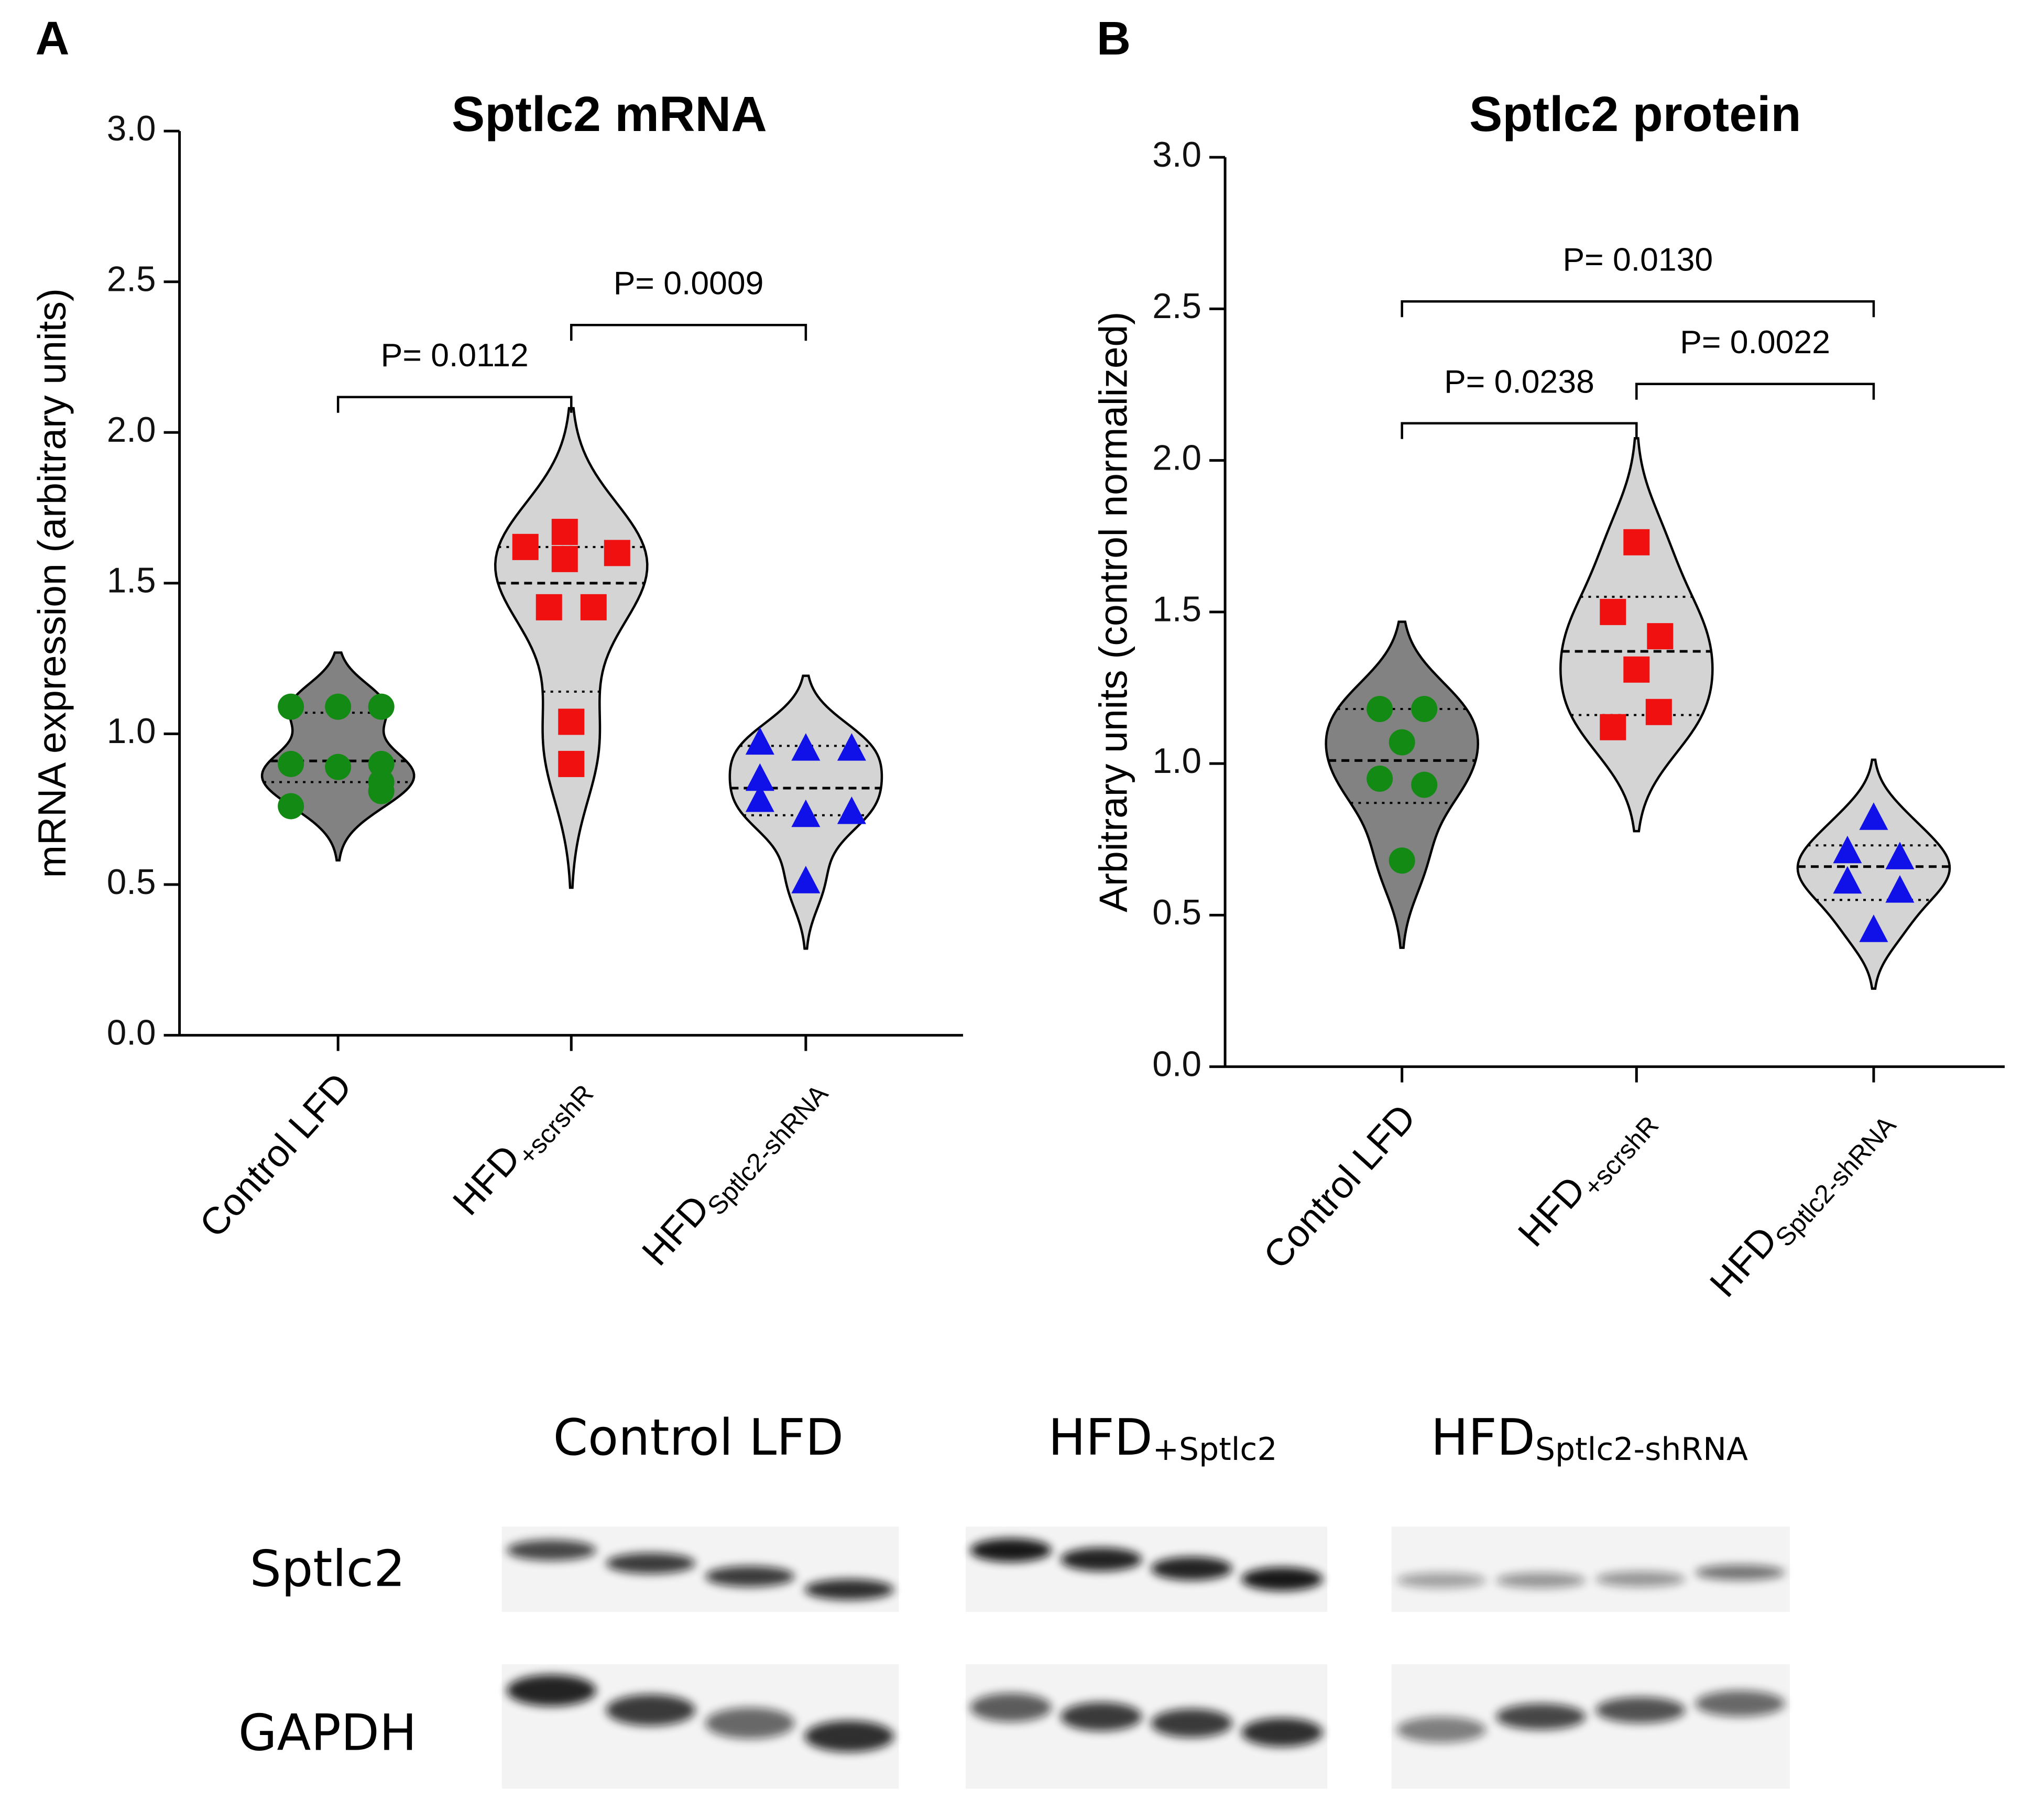 This screenshot has width=2044, height=1811. Describe the element at coordinates (689, 283) in the screenshot. I see `p-value-label: P= 0.0009` at that location.